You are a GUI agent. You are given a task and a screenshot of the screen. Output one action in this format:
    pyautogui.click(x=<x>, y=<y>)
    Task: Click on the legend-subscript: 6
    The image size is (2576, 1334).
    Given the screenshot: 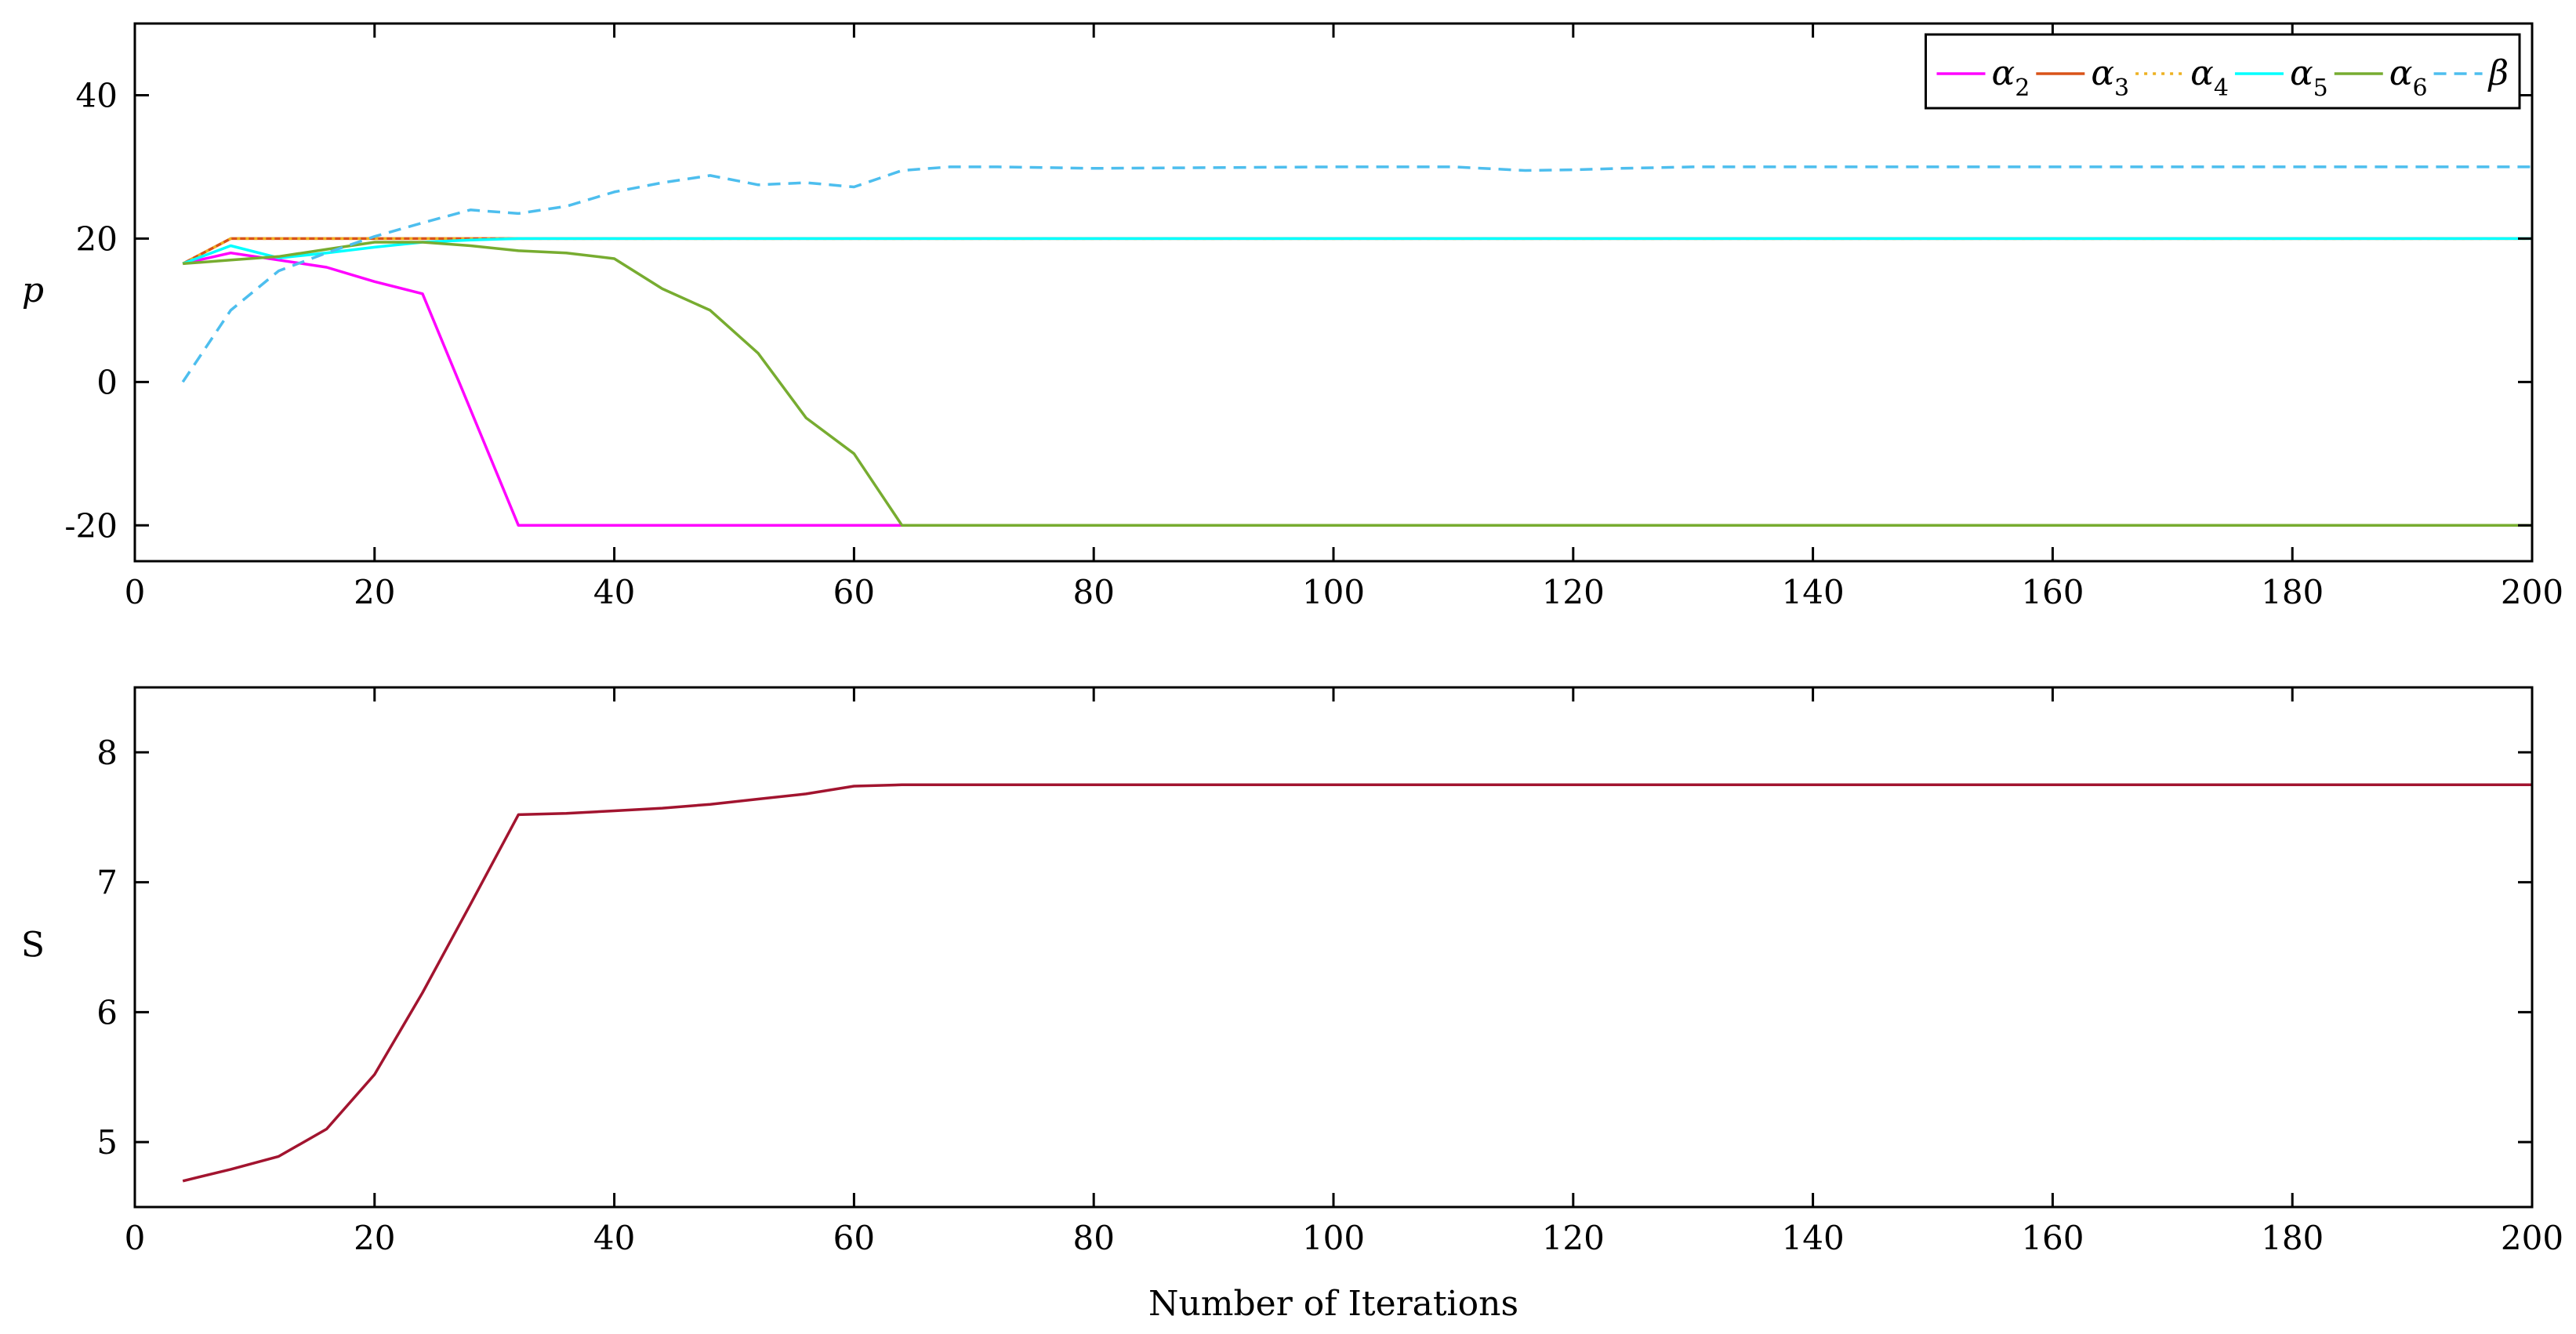 What is the action you would take?
    pyautogui.click(x=2420, y=88)
    